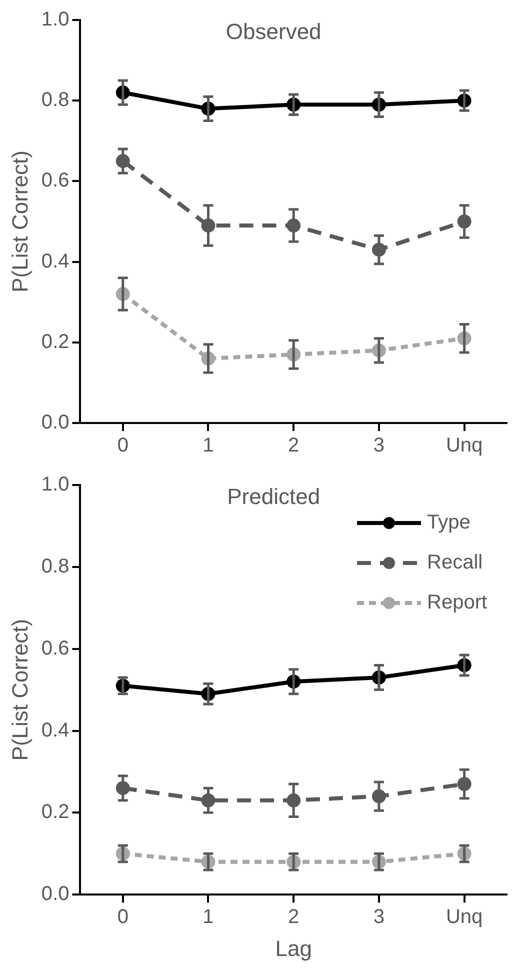  What do you see at coordinates (457, 603) in the screenshot?
I see `legend-label: Report` at bounding box center [457, 603].